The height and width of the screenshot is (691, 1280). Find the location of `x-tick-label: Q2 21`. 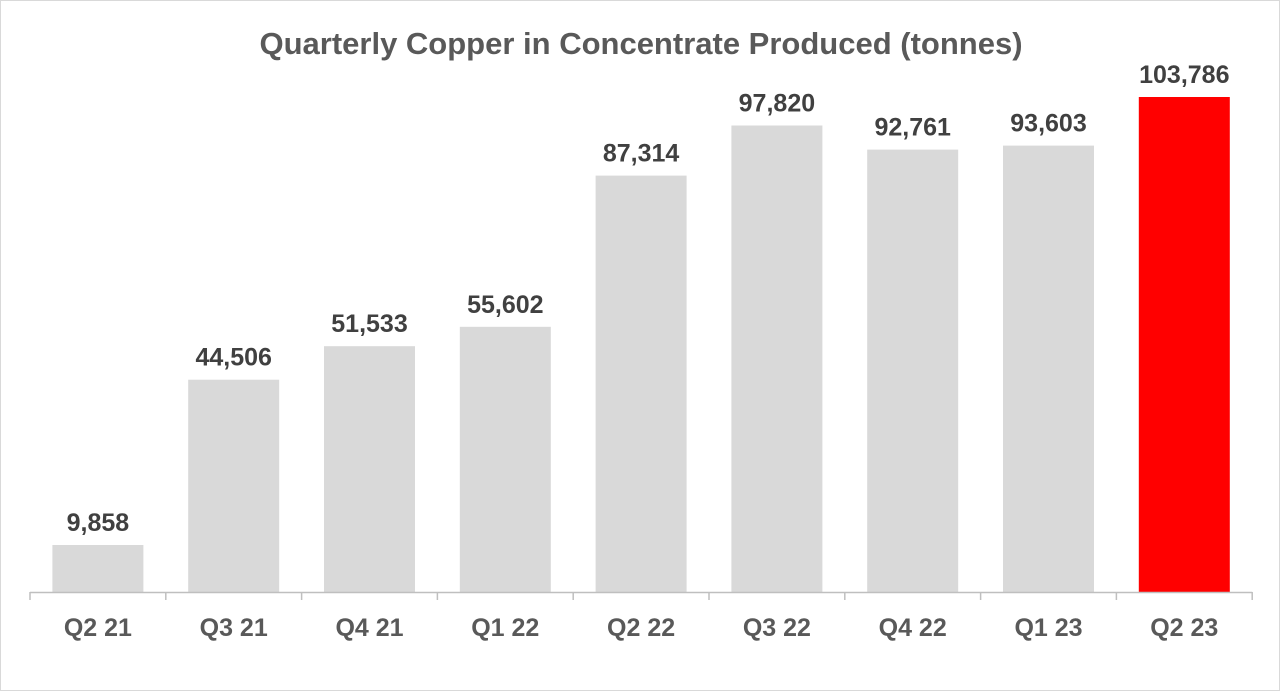

x-tick-label: Q2 21 is located at coordinates (98, 628).